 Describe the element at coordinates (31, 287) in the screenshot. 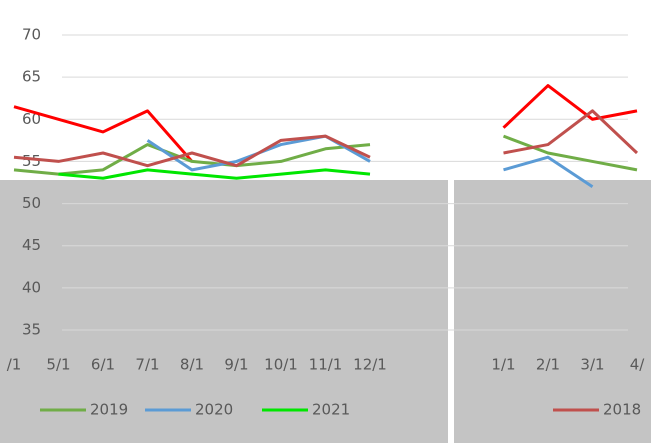

I see `y-tick-label: 40` at that location.